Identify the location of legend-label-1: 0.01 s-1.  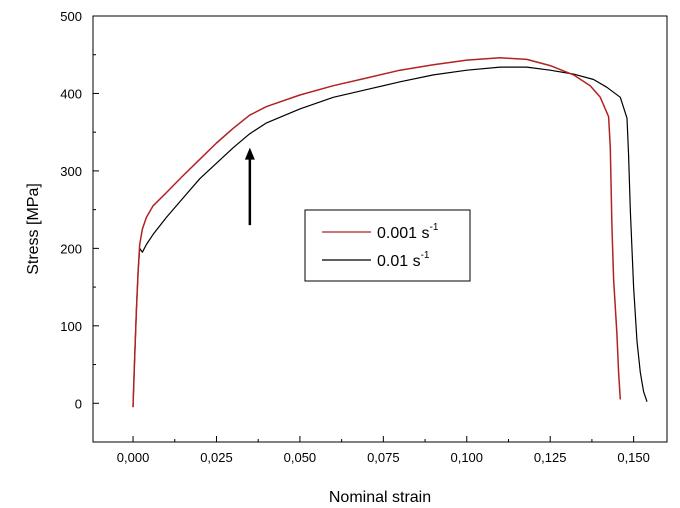
(403, 260).